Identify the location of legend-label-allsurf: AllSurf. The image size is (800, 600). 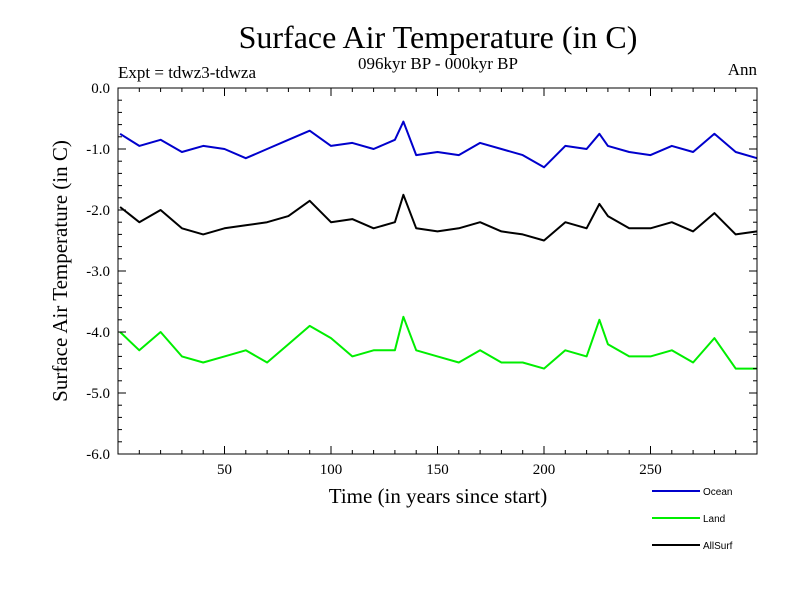
(718, 546).